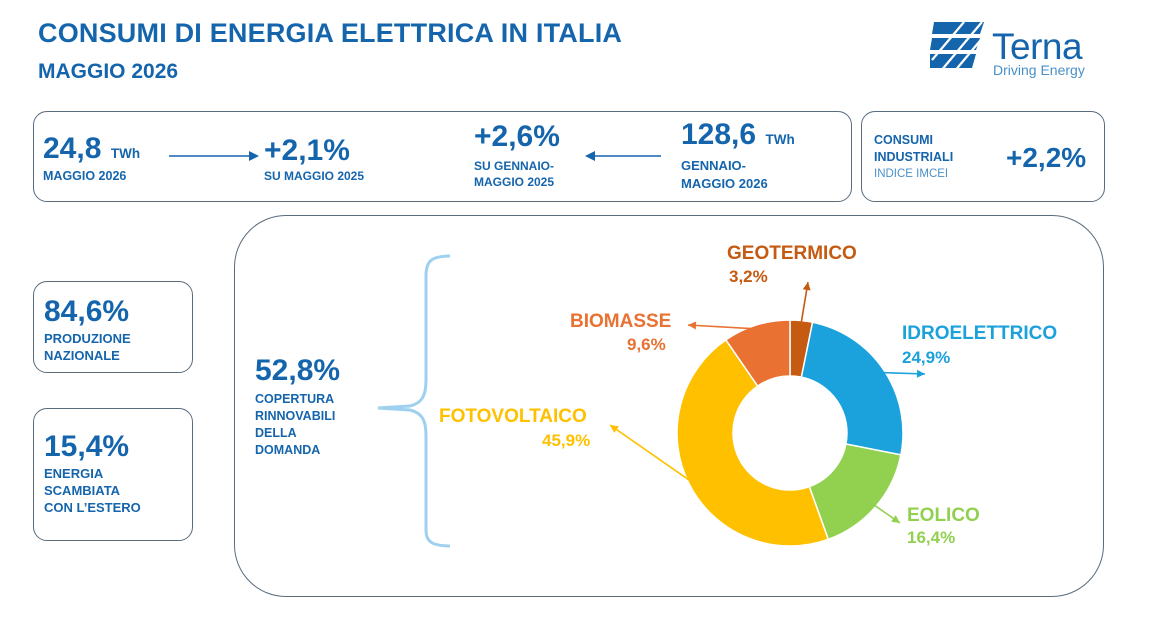 The width and height of the screenshot is (1170, 620). Describe the element at coordinates (87, 311) in the screenshot. I see `national-value: 84,6%` at that location.